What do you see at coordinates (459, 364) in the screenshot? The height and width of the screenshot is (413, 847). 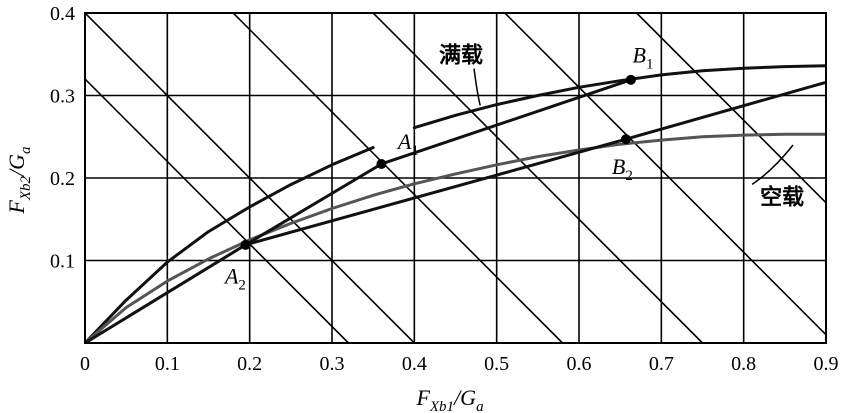 I see `x-tick-labels: 0 0.1 0.2 0.3 0.4 0.5 0.6 0.7 0.8 0.9` at bounding box center [459, 364].